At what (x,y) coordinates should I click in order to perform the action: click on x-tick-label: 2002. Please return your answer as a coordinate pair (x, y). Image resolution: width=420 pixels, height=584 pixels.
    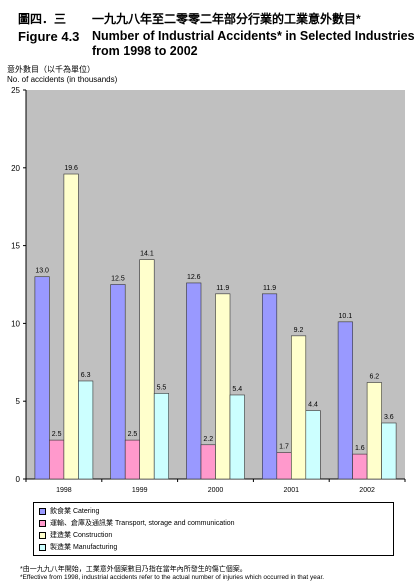
    Looking at the image, I should click on (367, 490).